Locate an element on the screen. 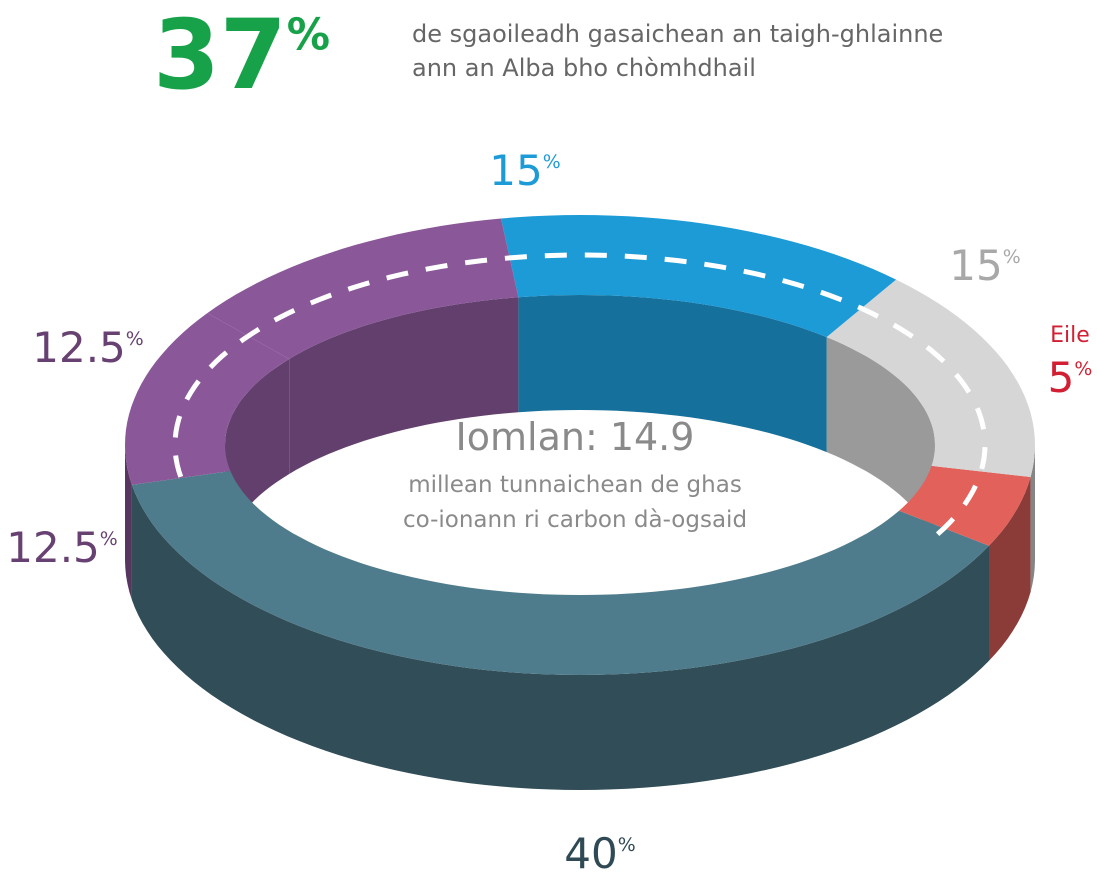  value-label: 40% is located at coordinates (599, 853).